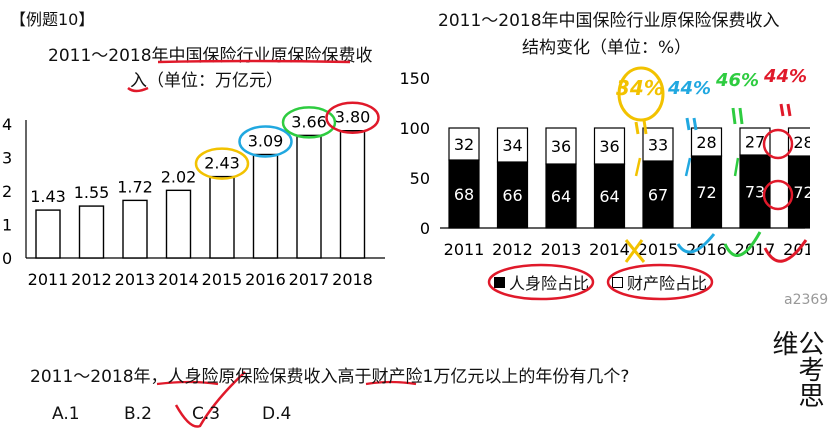  Describe the element at coordinates (420, 178) in the screenshot. I see `y-tick-label: 50` at that location.